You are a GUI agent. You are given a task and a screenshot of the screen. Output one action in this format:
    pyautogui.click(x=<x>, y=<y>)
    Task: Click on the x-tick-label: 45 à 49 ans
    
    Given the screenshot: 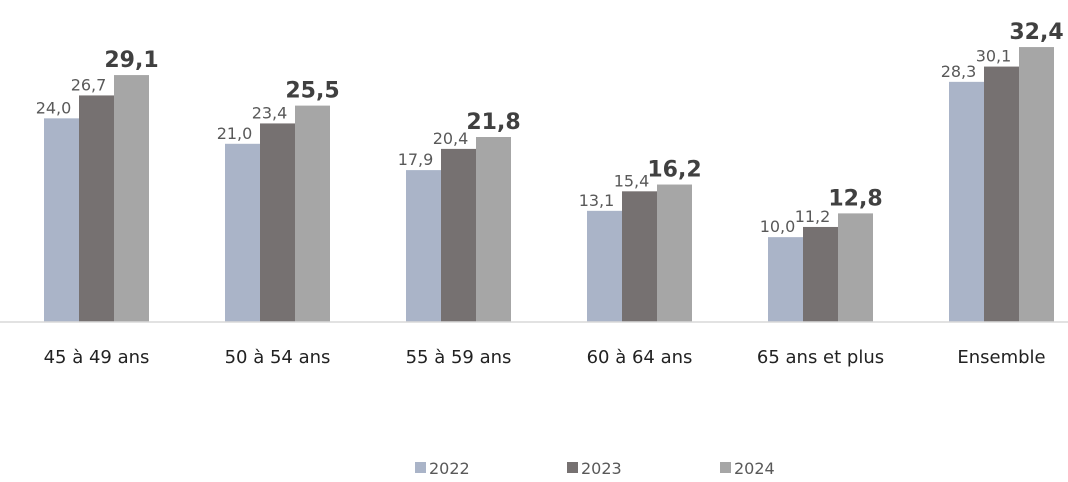 What is the action you would take?
    pyautogui.click(x=97, y=357)
    